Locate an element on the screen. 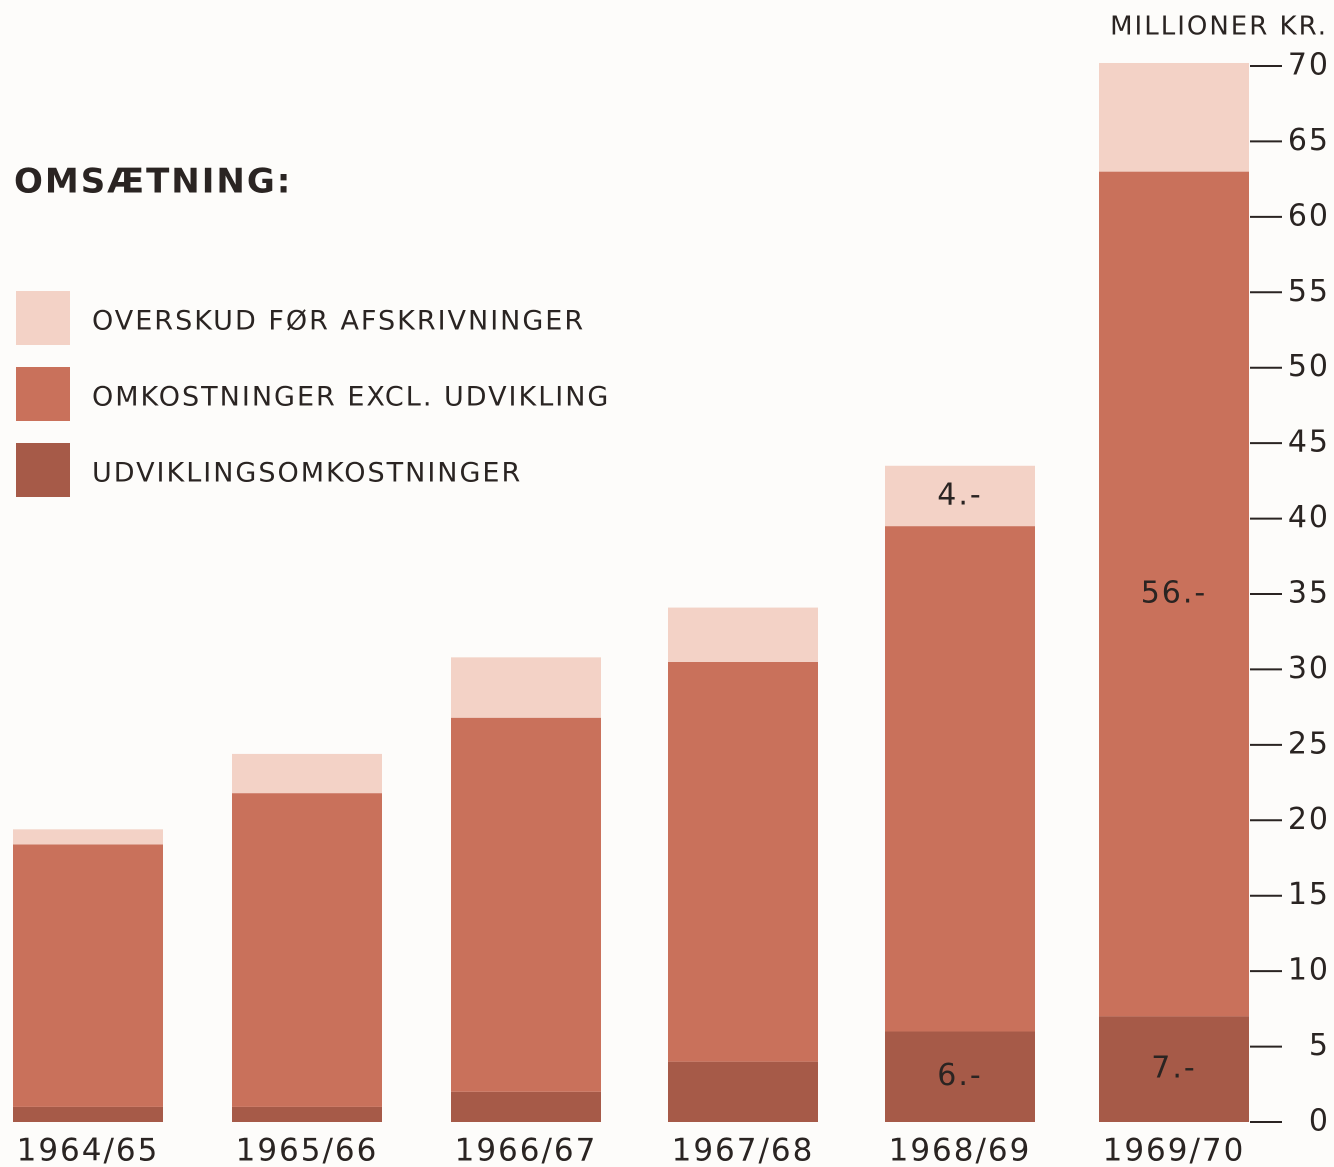  value-label: 56.- is located at coordinates (1174, 593).